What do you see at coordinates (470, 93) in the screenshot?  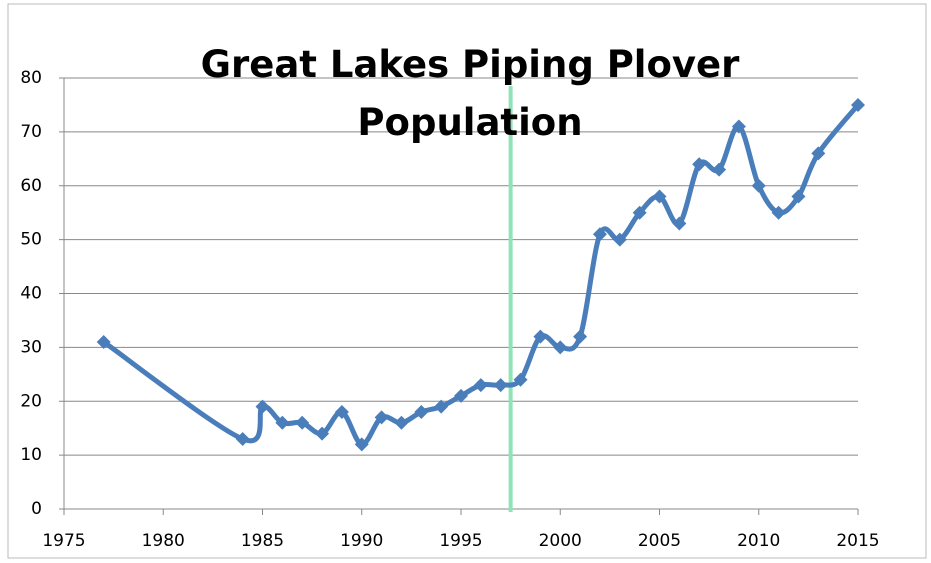 I see `chart-title: Great Lakes Piping Plover Population` at bounding box center [470, 93].